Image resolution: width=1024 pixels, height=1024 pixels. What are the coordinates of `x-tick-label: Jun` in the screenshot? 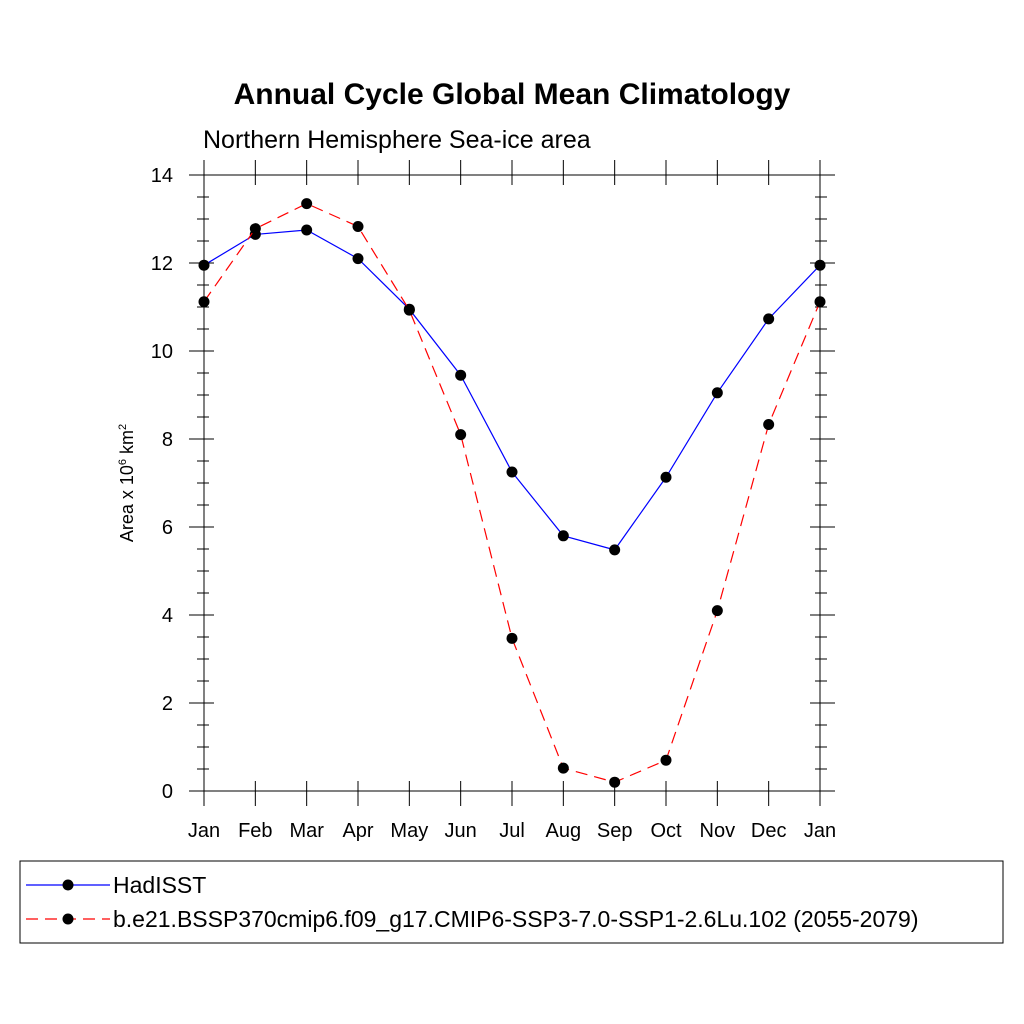 It's located at (461, 831).